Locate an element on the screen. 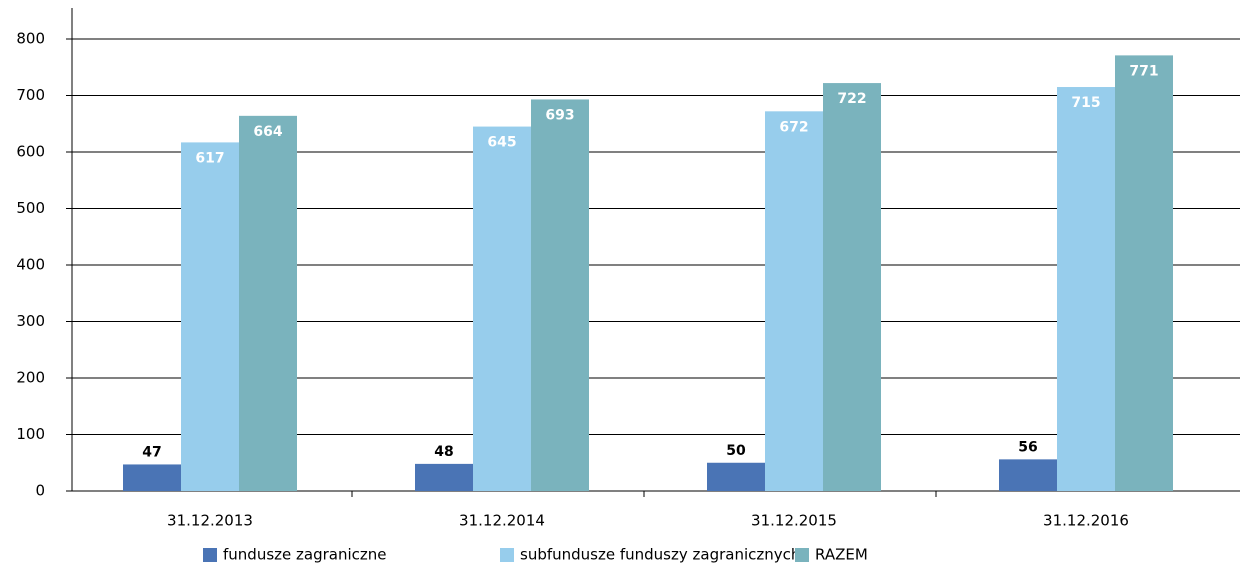 Image resolution: width=1240 pixels, height=567 pixels. y-tick-label: 0 is located at coordinates (40, 491).